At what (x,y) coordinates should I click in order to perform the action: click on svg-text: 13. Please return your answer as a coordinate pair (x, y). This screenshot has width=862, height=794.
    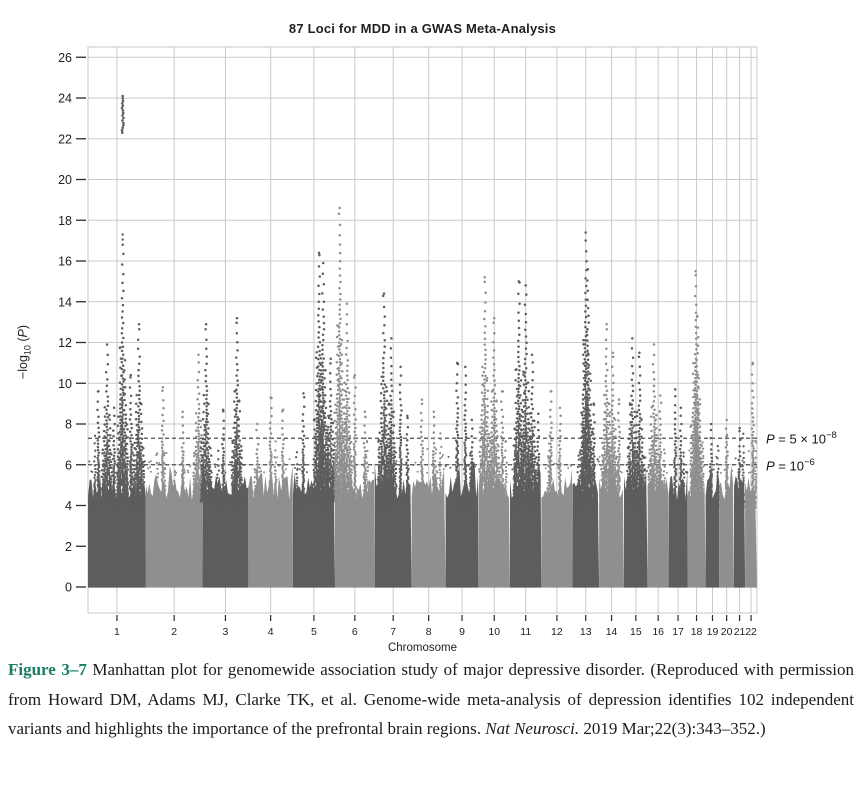
    Looking at the image, I should click on (586, 632).